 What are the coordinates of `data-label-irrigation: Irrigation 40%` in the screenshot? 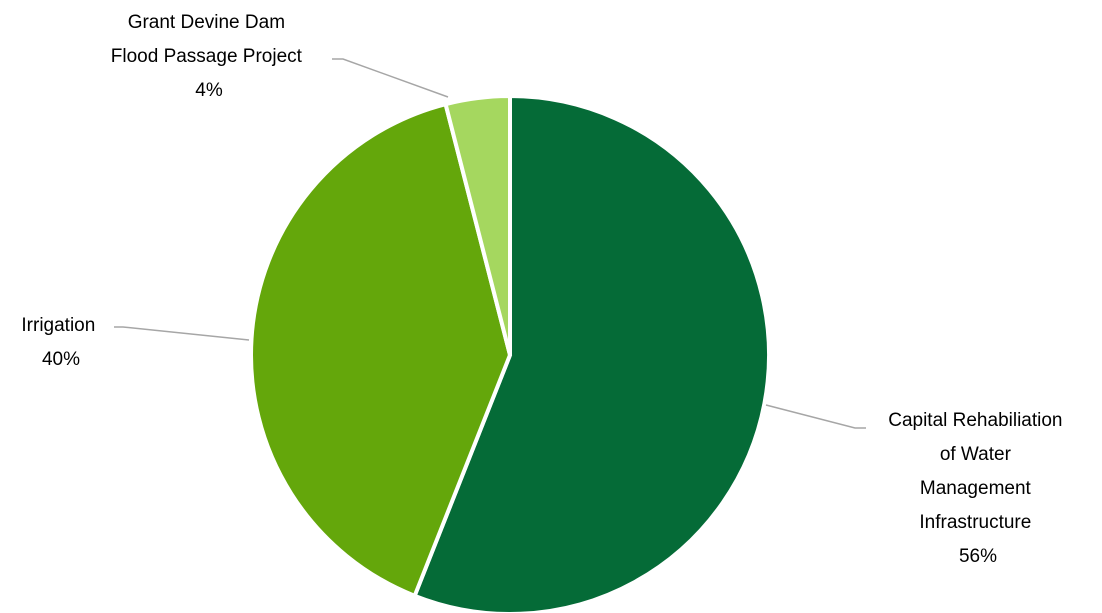 It's located at (60, 342).